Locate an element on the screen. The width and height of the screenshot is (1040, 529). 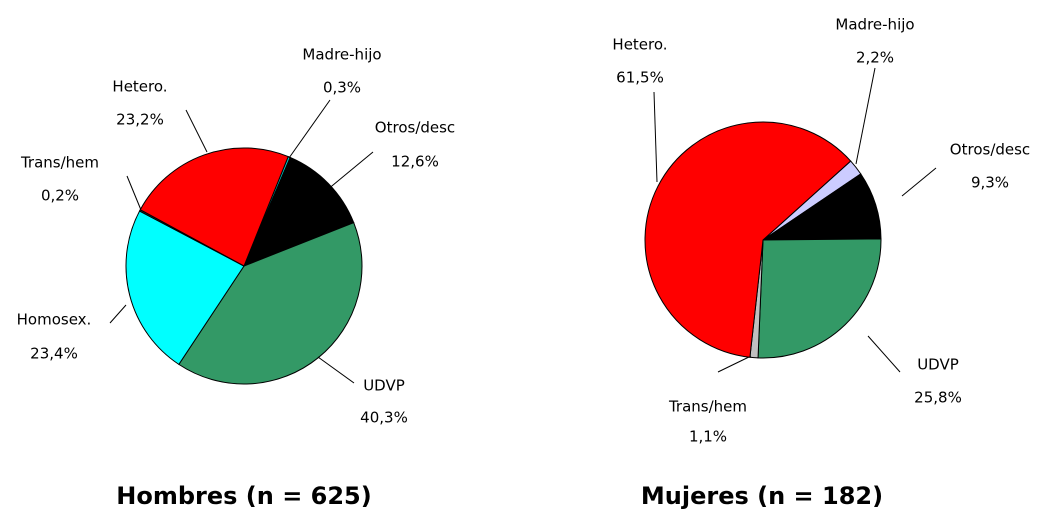
value-label: 9,3% is located at coordinates (990, 183).